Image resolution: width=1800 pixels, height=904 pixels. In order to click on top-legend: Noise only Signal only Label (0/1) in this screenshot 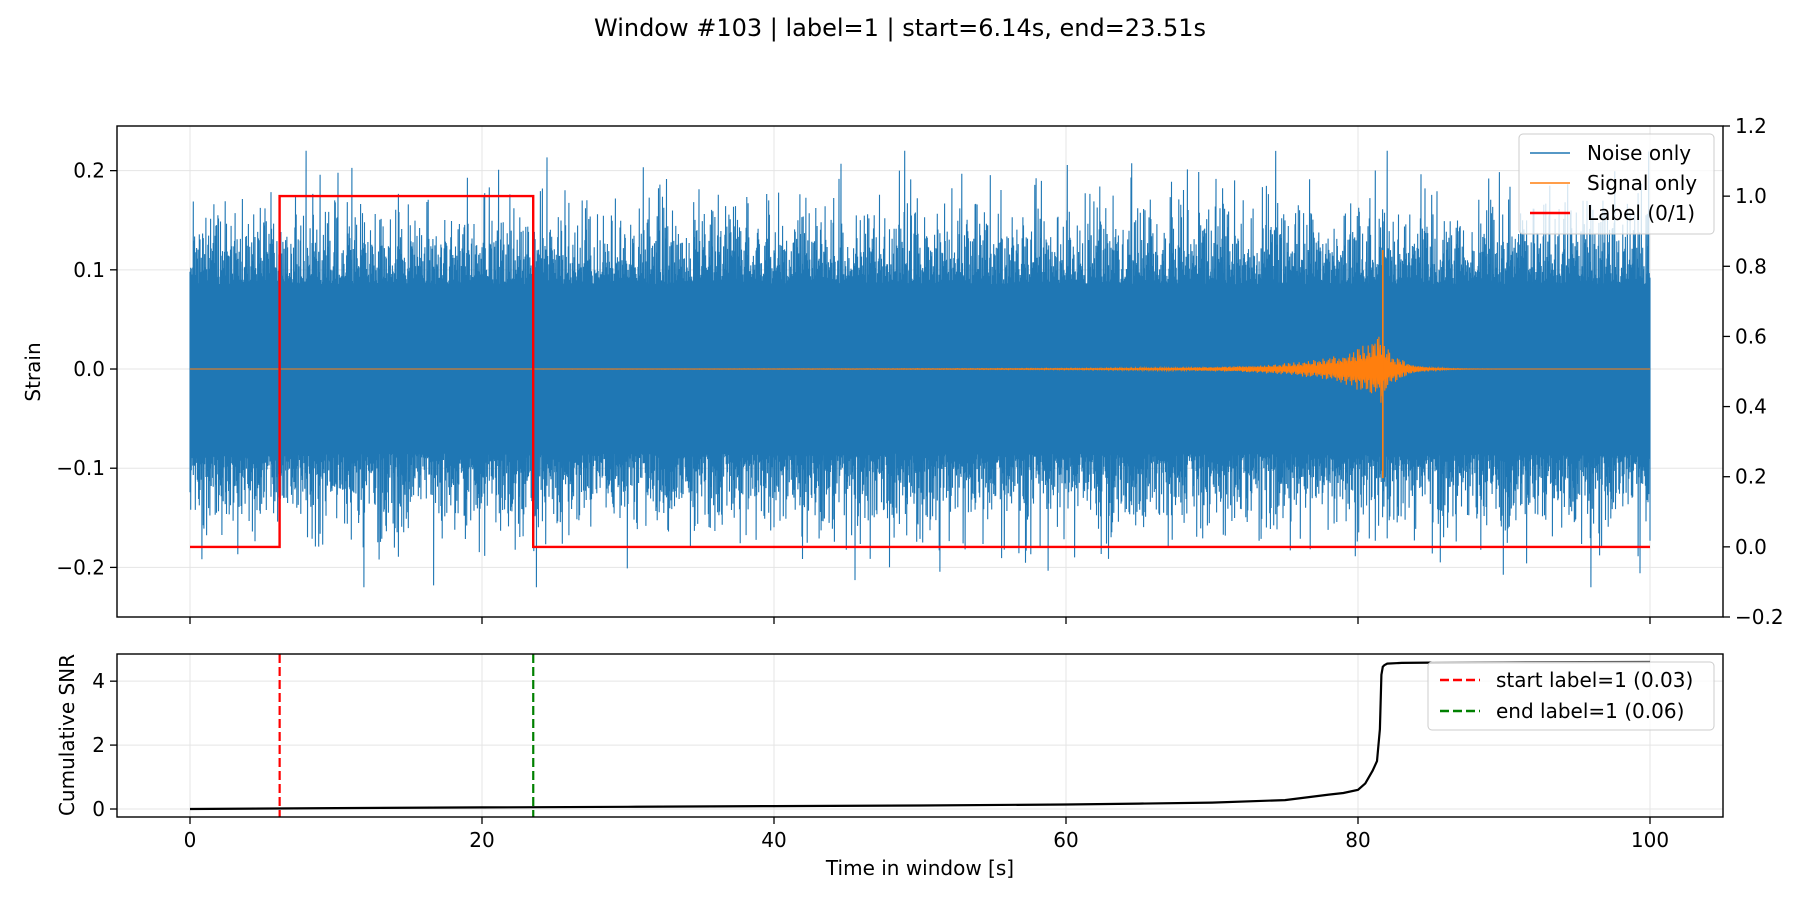, I will do `click(1616, 184)`.